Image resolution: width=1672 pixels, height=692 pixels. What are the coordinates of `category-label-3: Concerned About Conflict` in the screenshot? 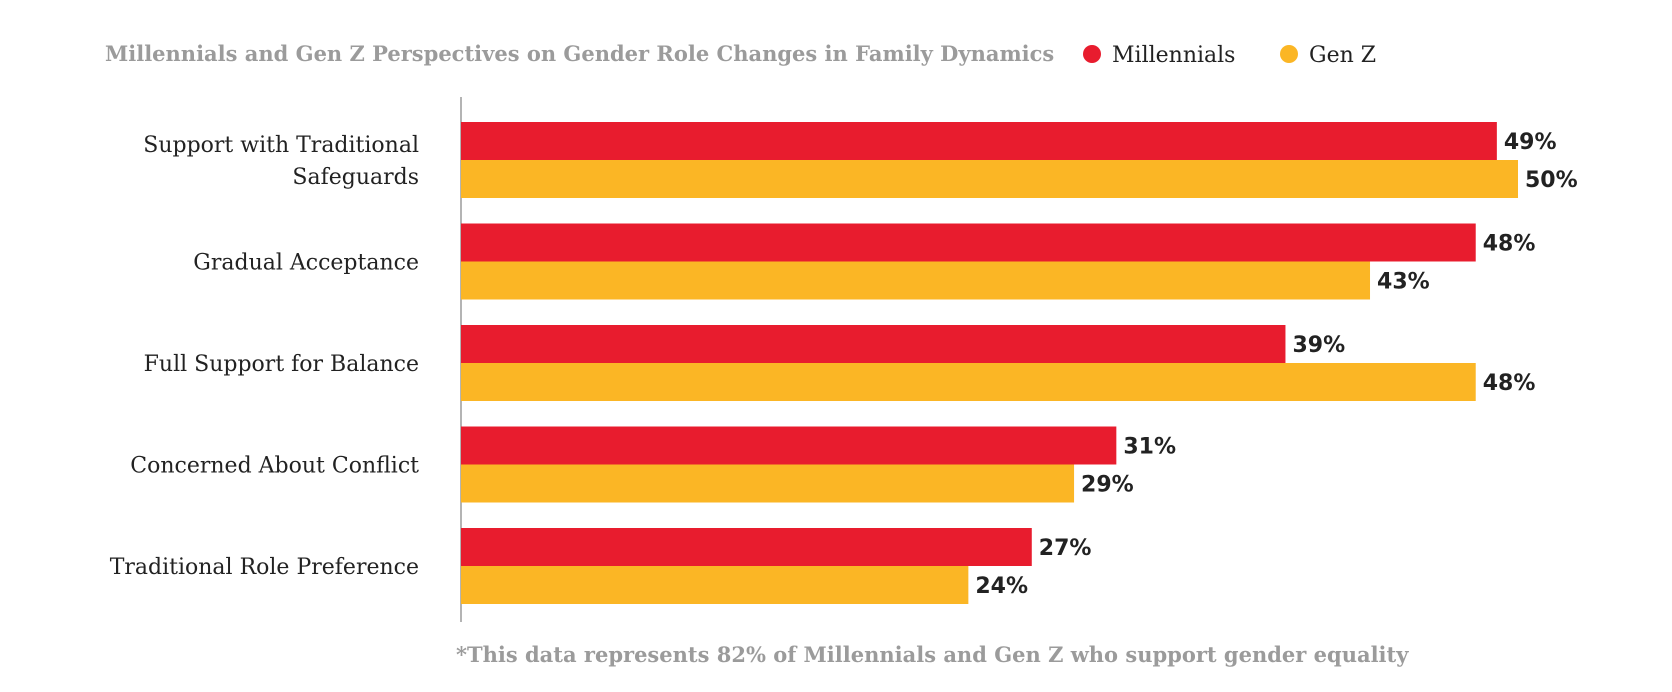 It's located at (274, 466).